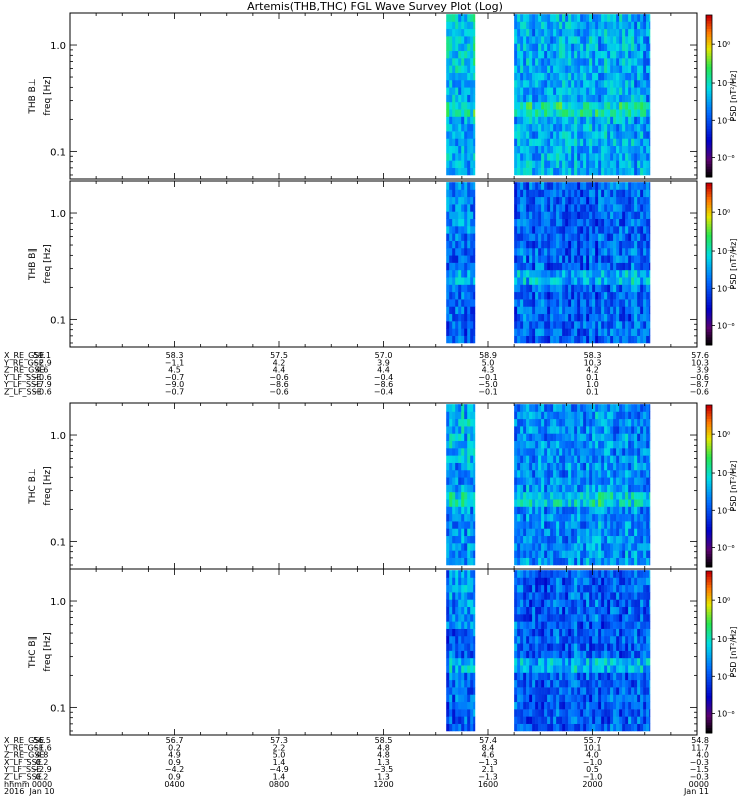  Describe the element at coordinates (58, 436) in the screenshot. I see `y-tick-label: 1.0` at that location.